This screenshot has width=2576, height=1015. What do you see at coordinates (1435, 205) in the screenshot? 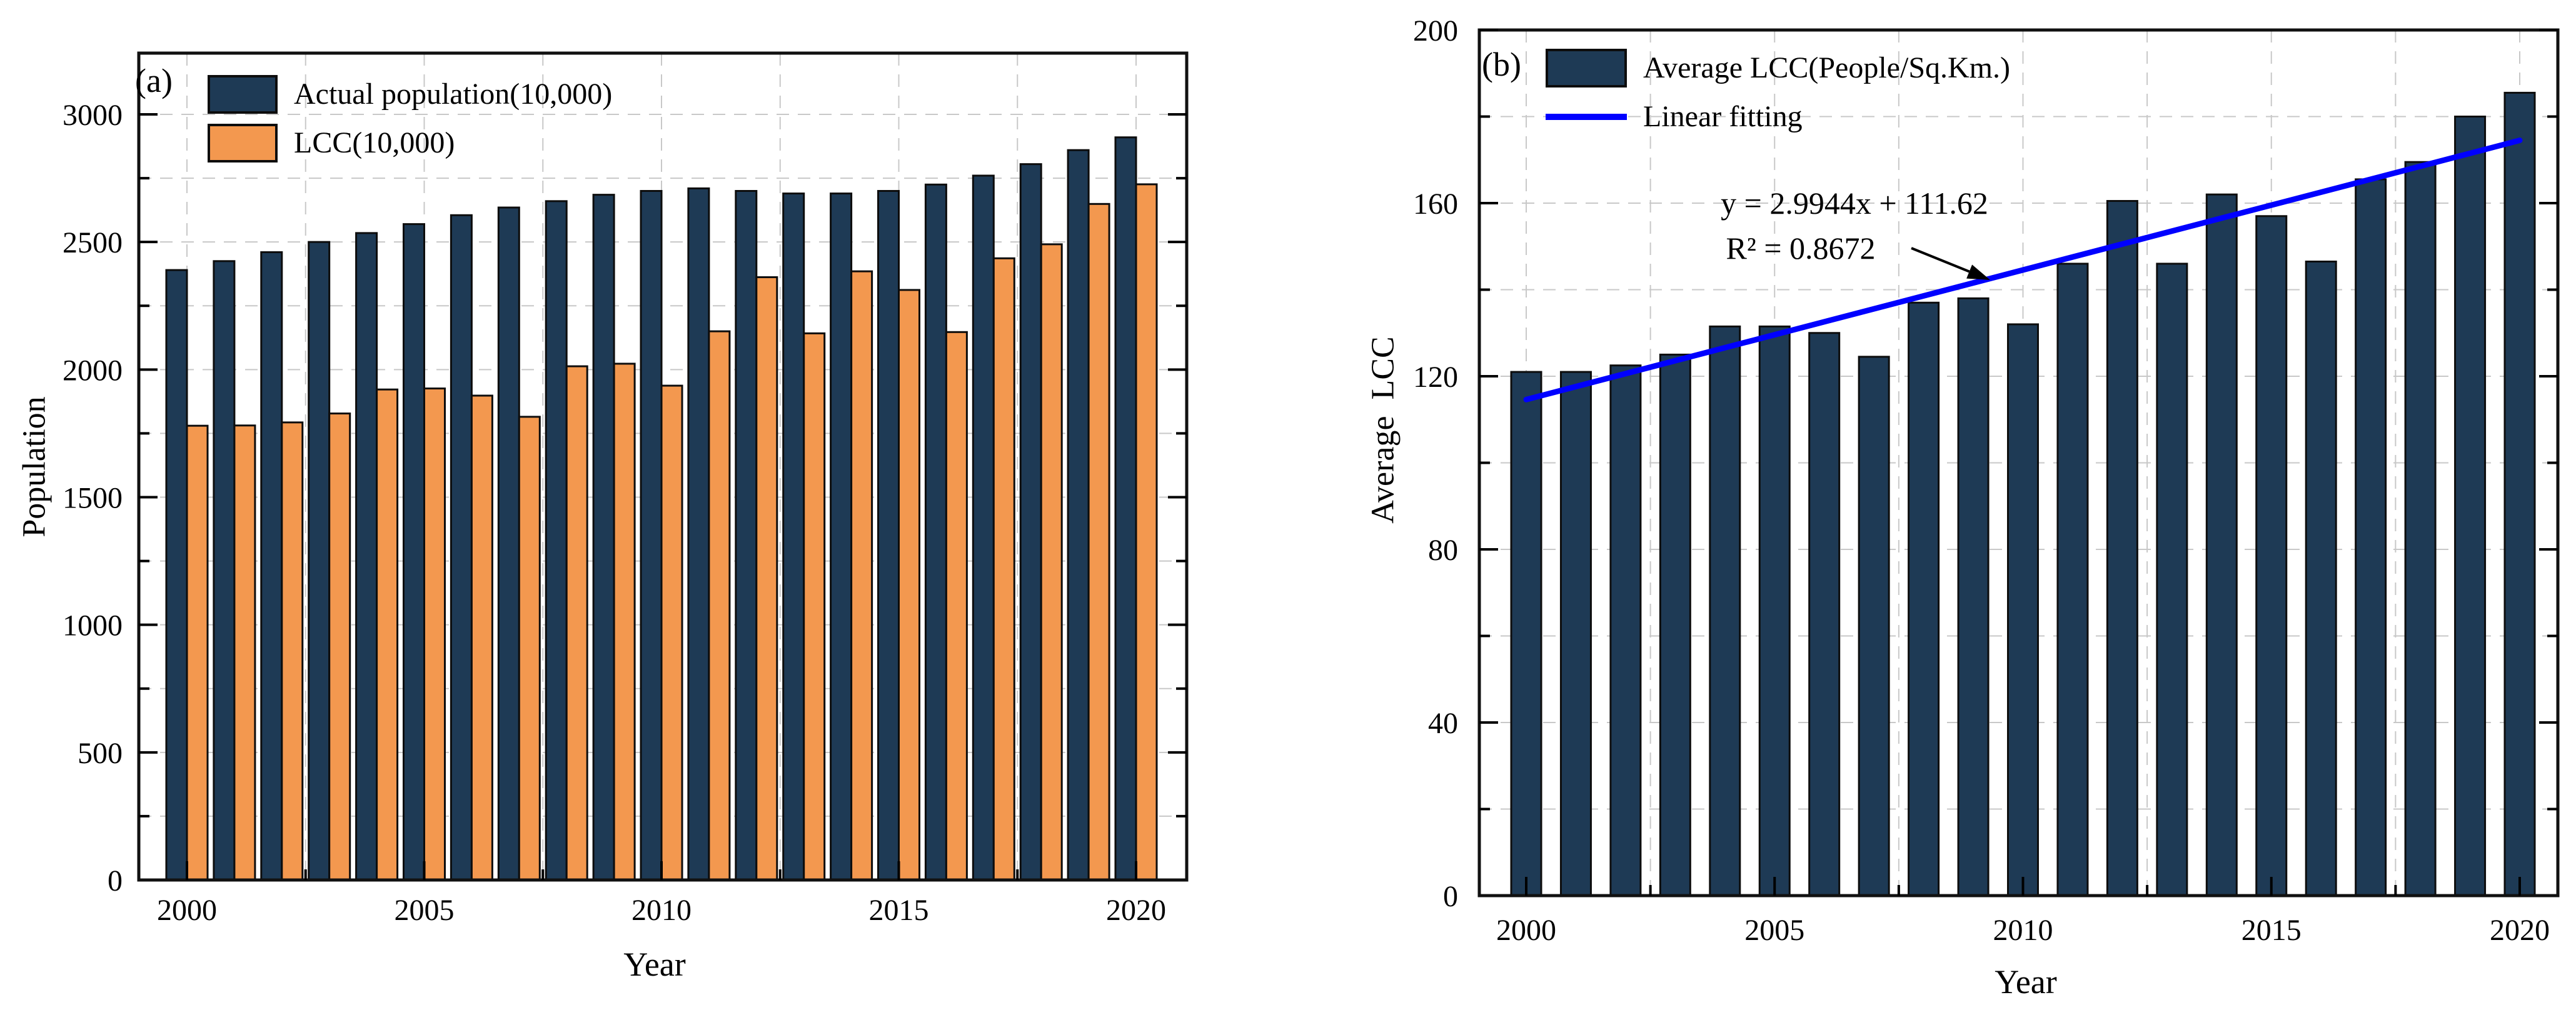
I see `y-tick-label: 160` at bounding box center [1435, 205].